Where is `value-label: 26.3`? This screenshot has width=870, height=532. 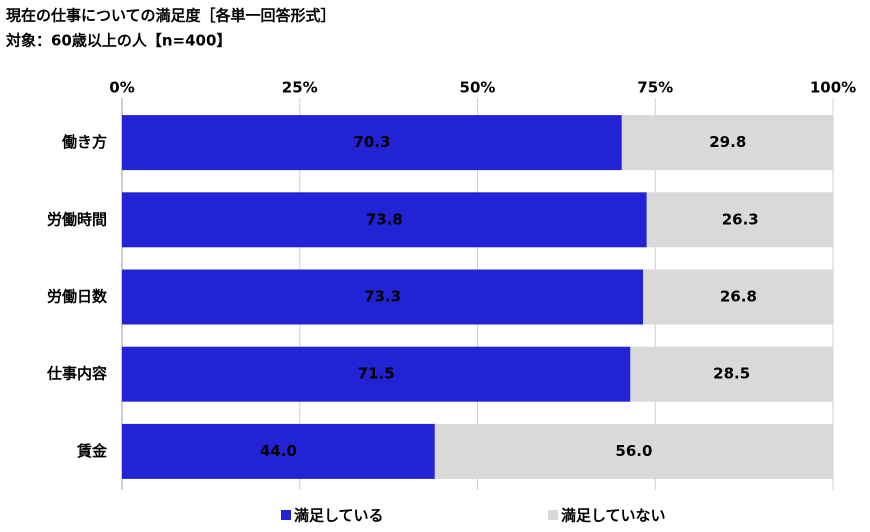 value-label: 26.3 is located at coordinates (740, 219).